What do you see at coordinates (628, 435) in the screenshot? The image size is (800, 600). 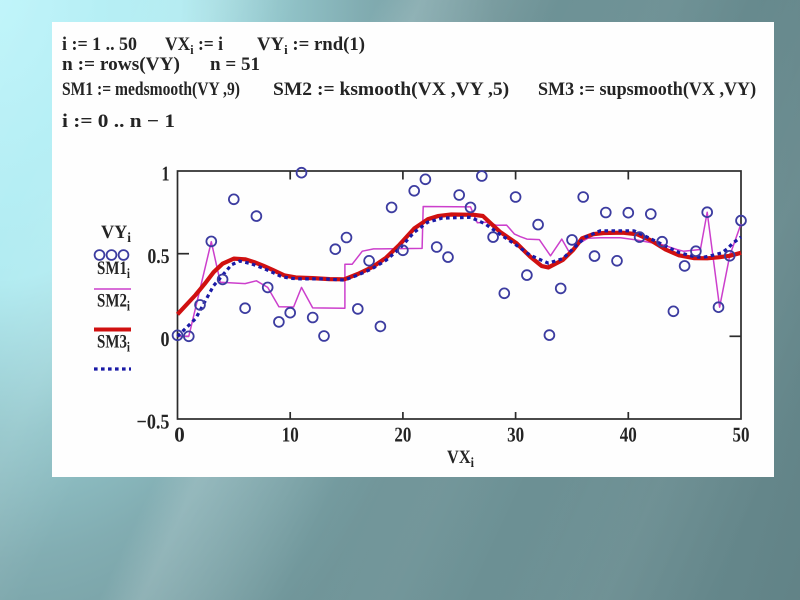 I see `svg-text: 40` at bounding box center [628, 435].